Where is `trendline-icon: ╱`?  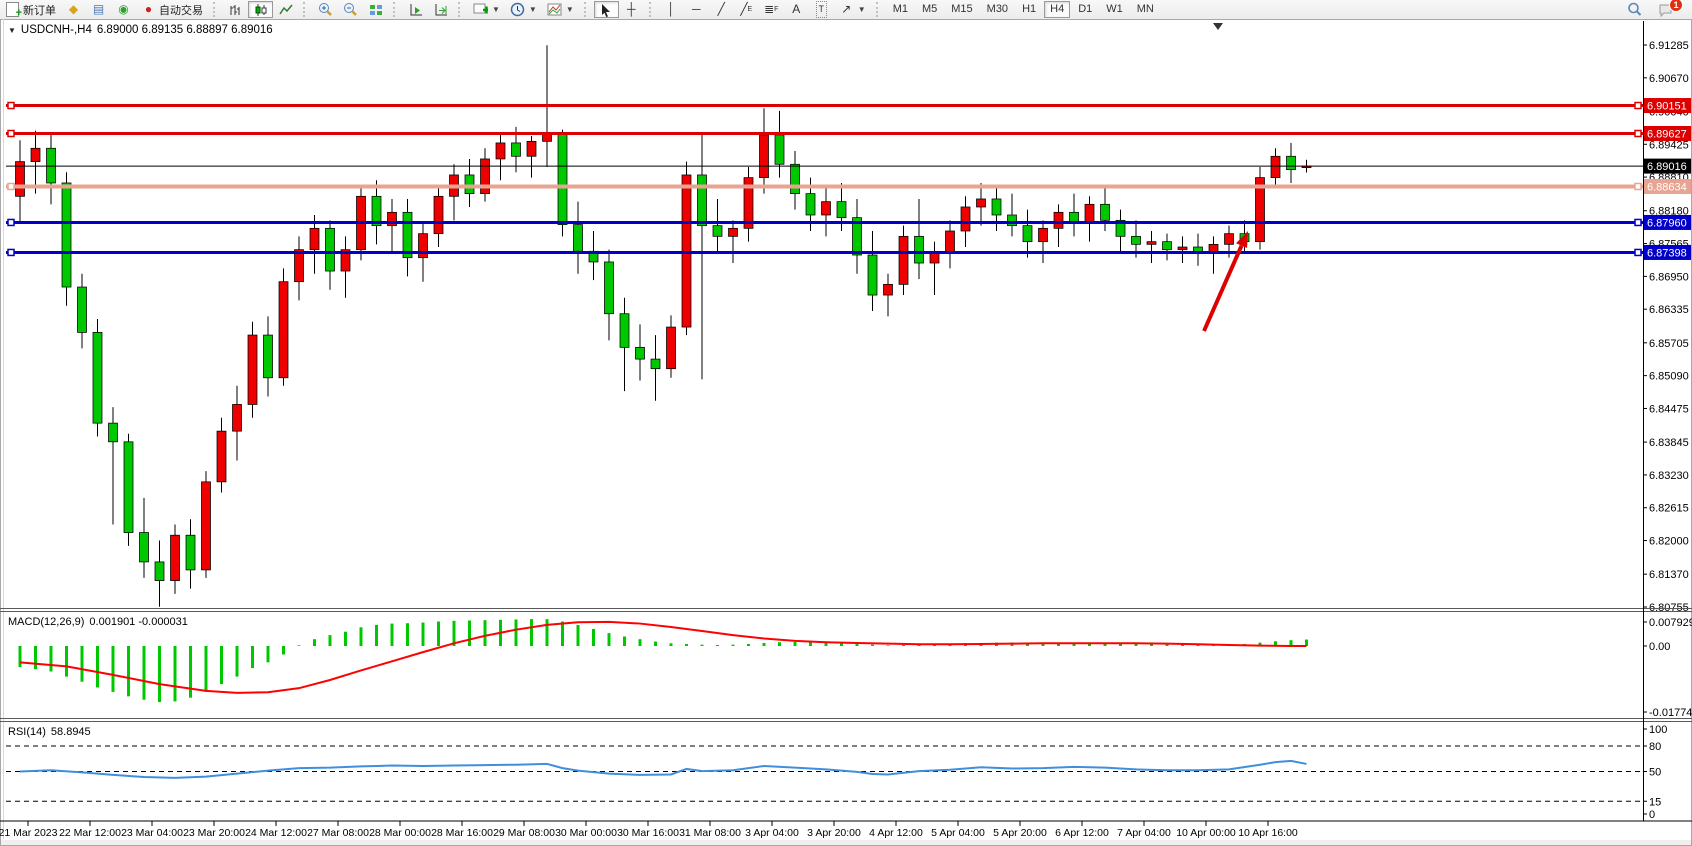
trendline-icon: ╱ is located at coordinates (721, 9).